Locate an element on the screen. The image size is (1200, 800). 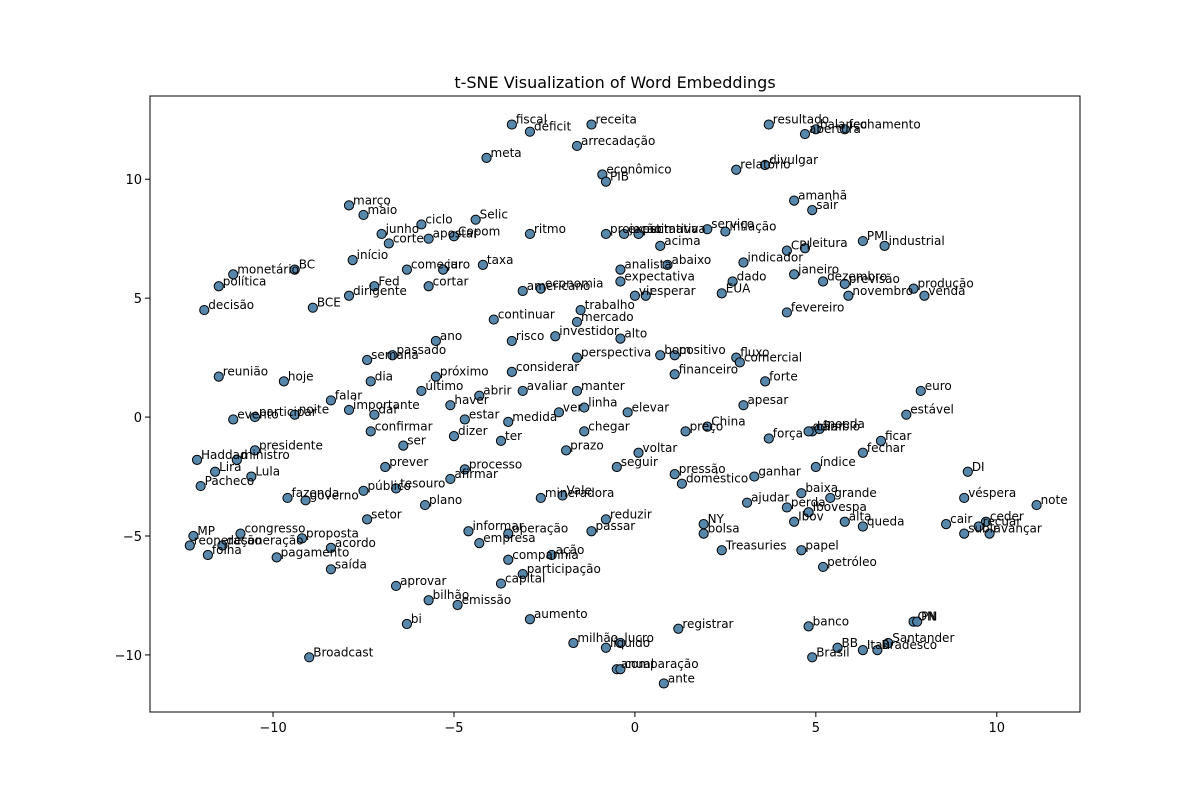
word-label: ação is located at coordinates (570, 550).